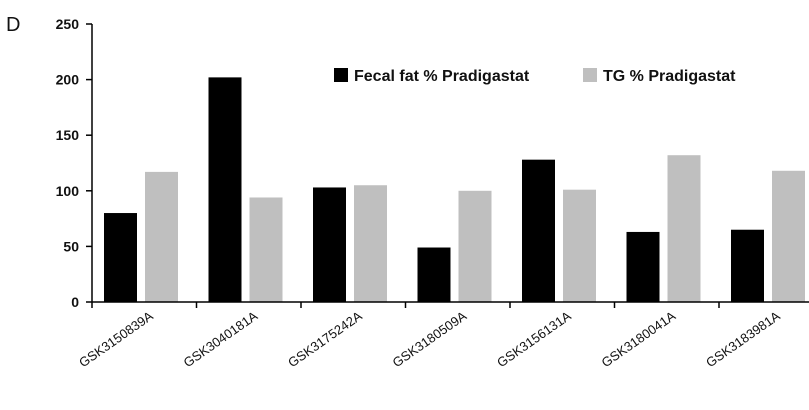 Image resolution: width=809 pixels, height=410 pixels. What do you see at coordinates (71, 246) in the screenshot?
I see `y-tick-label: 50` at bounding box center [71, 246].